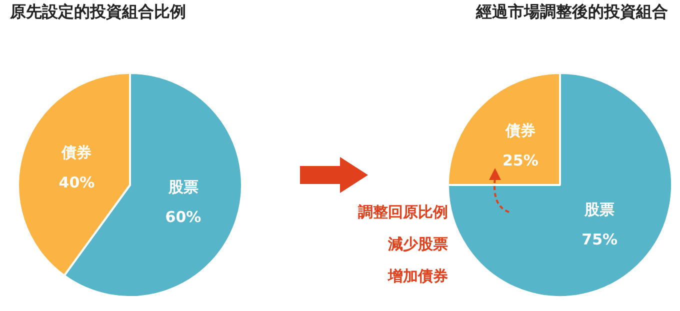 The width and height of the screenshot is (680, 311). What do you see at coordinates (600, 239) in the screenshot?
I see `data-label: 75%` at bounding box center [600, 239].